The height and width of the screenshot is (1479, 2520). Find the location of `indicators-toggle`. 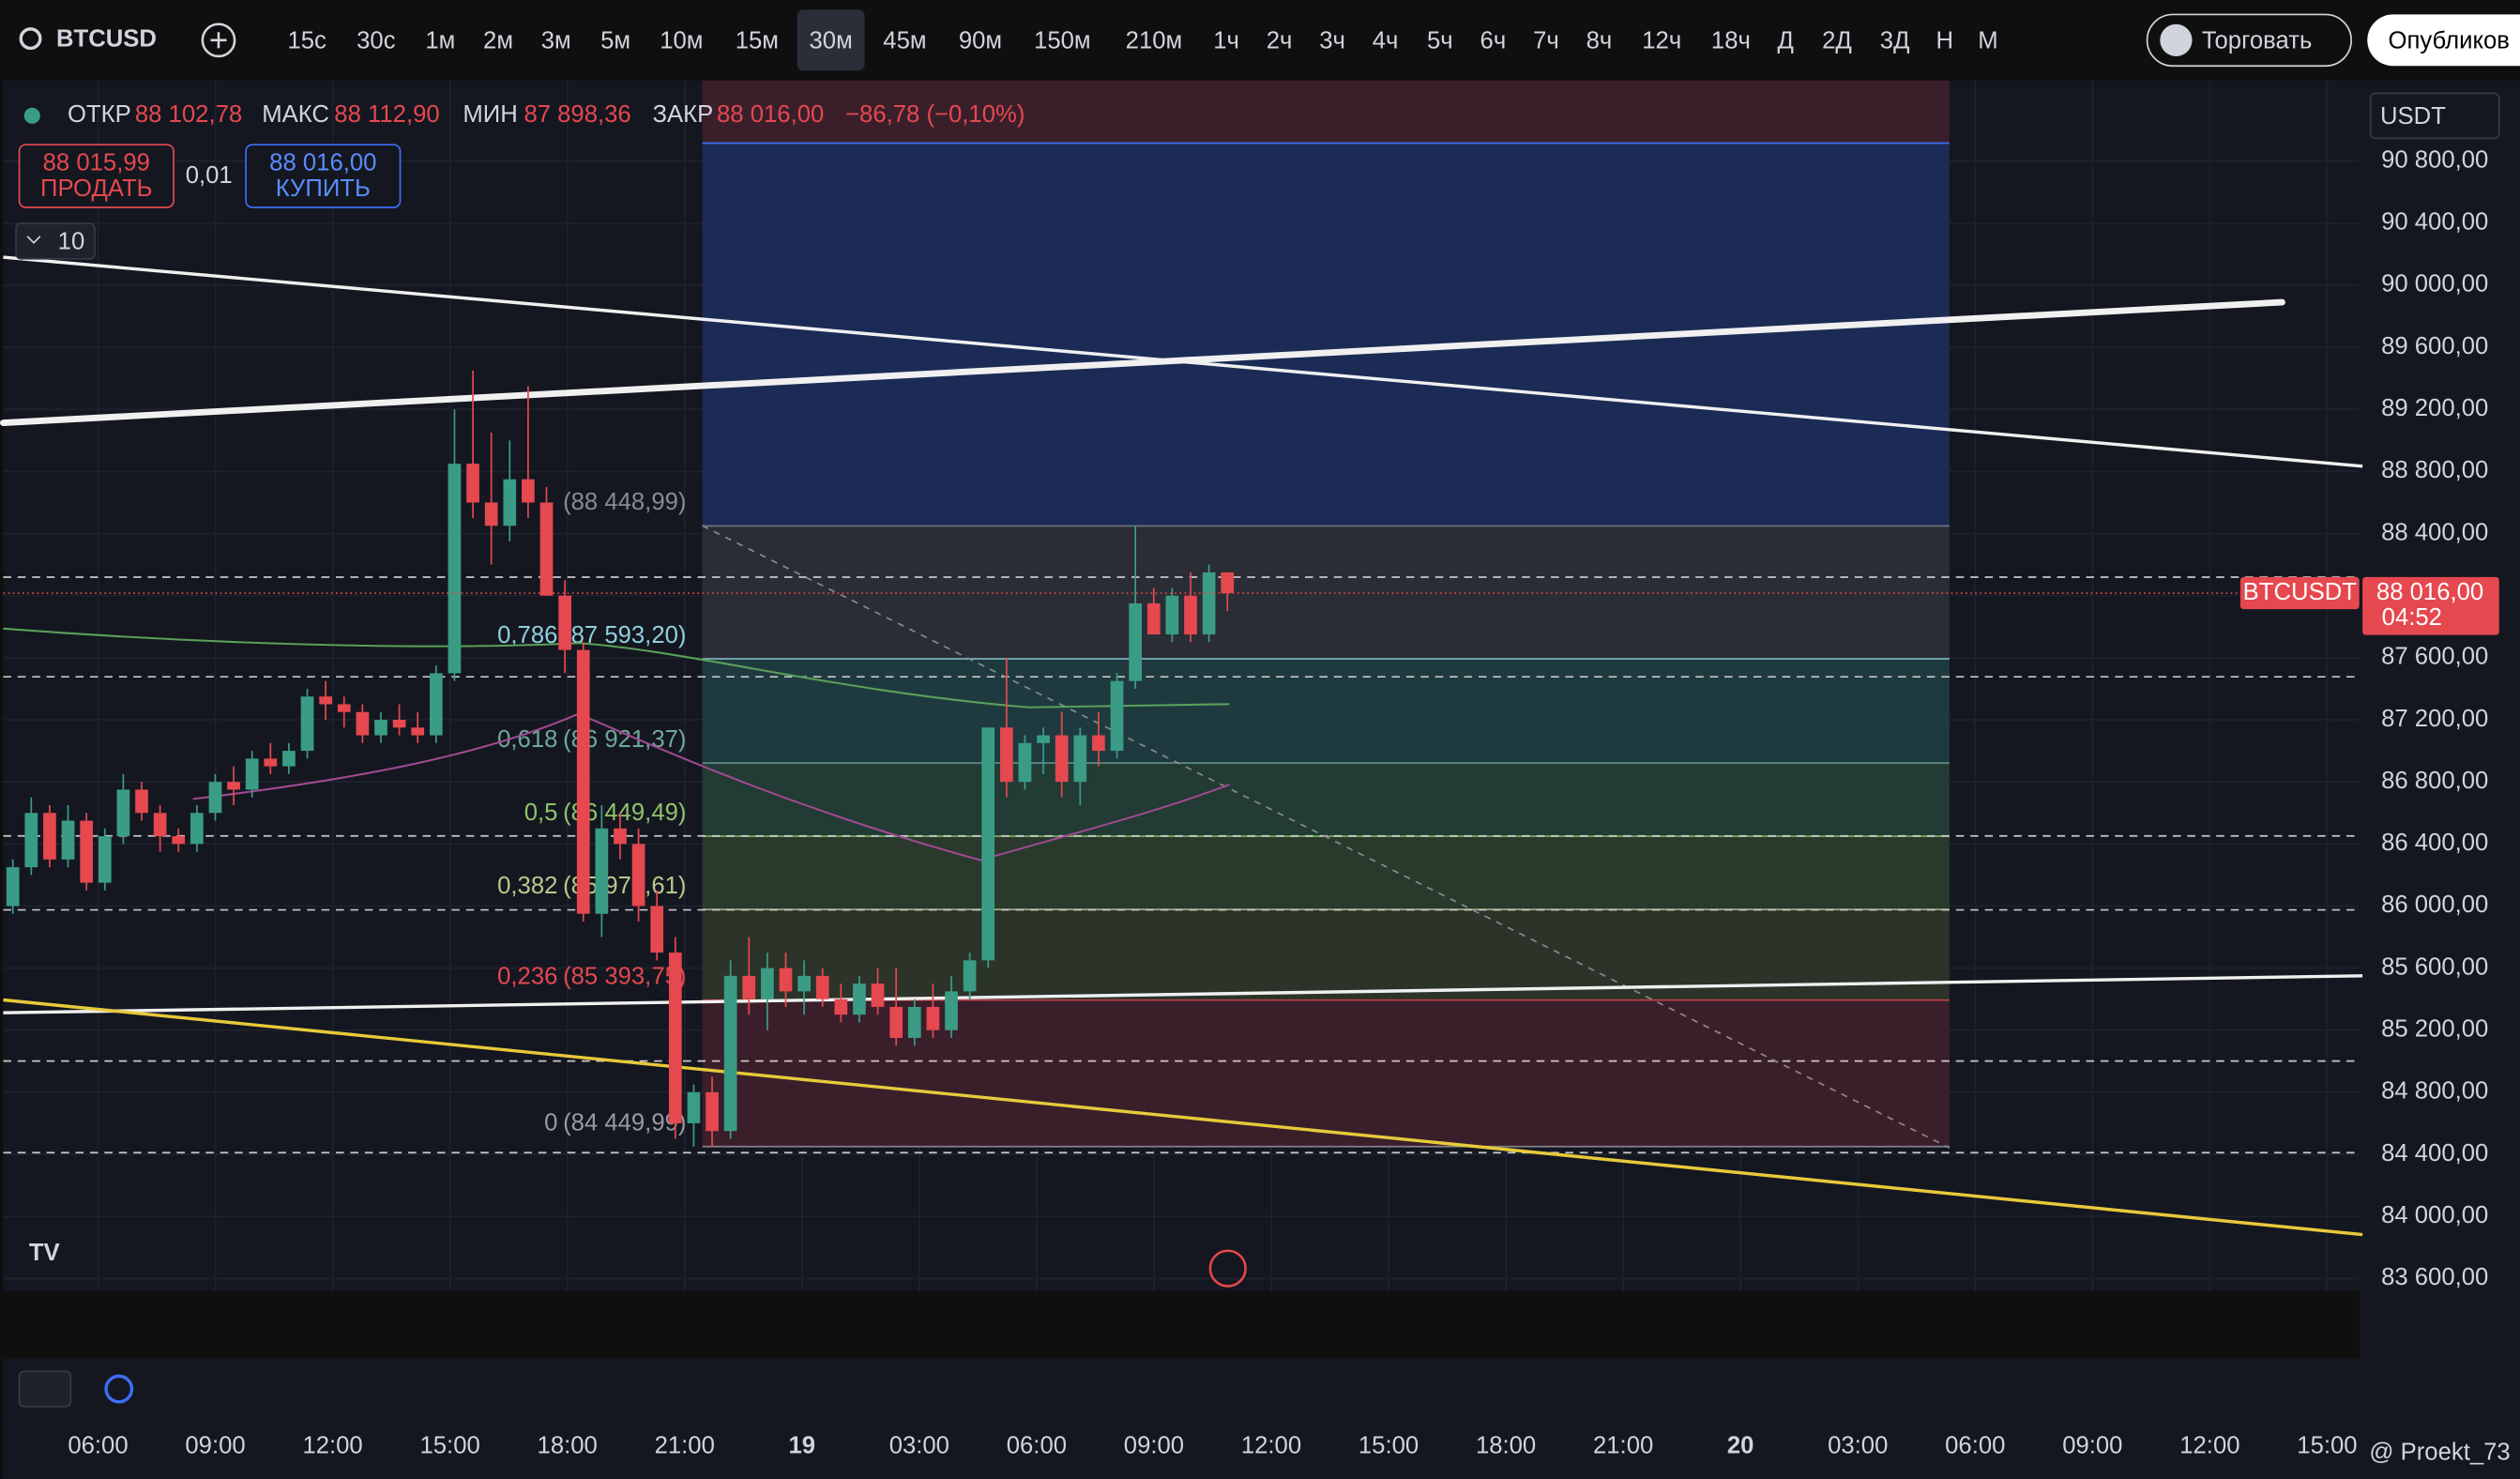

indicators-toggle is located at coordinates (55, 241).